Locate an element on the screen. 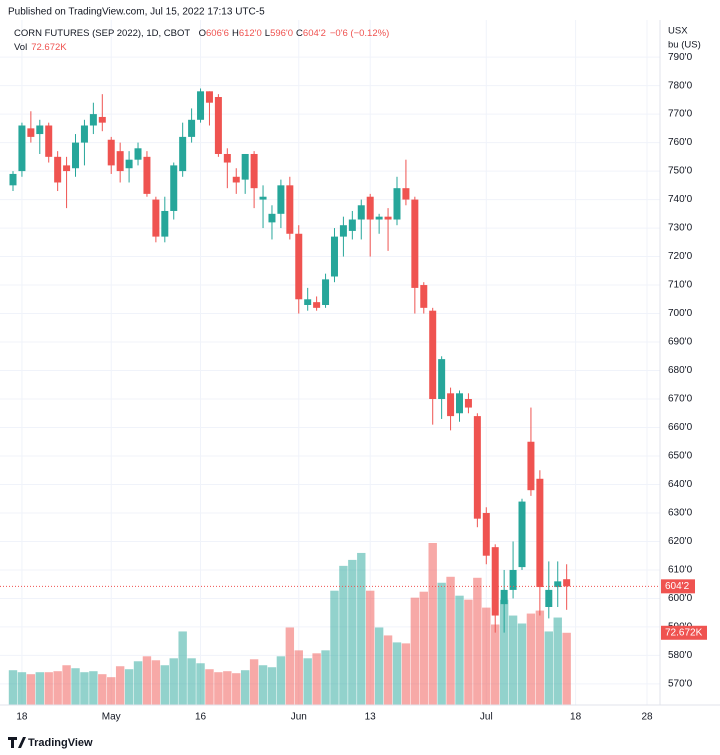 The height and width of the screenshot is (755, 720). ohlc-key: H is located at coordinates (235, 33).